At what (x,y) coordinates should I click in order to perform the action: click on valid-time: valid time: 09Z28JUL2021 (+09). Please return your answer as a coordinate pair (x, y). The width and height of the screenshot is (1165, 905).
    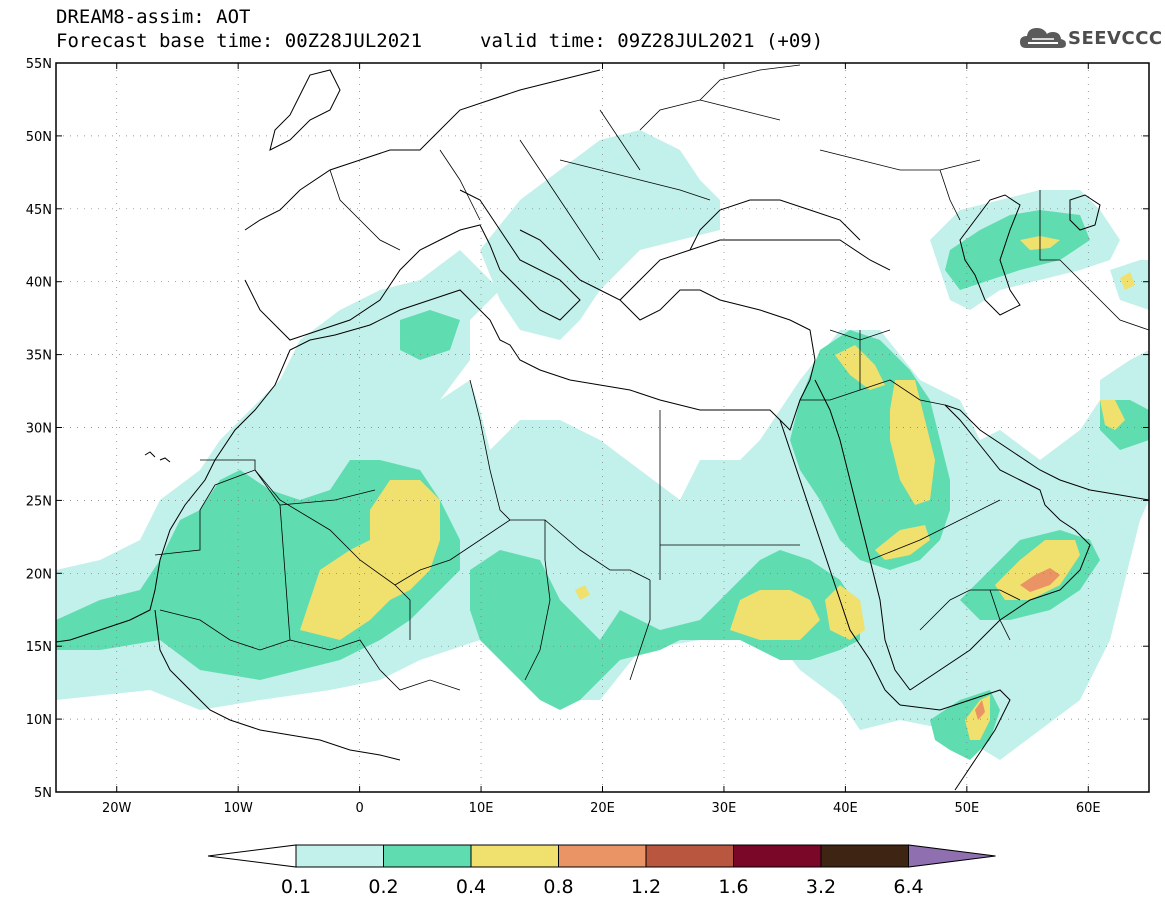
    Looking at the image, I should click on (652, 41).